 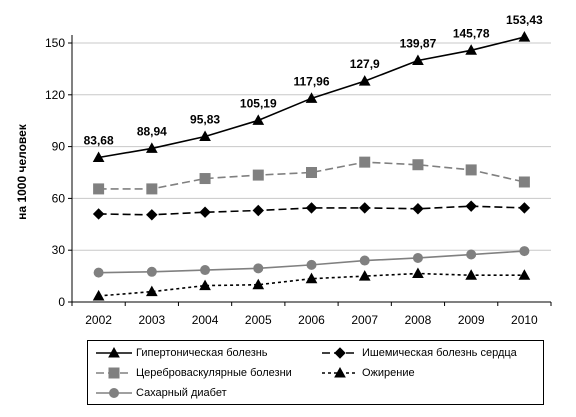 What do you see at coordinates (152, 131) in the screenshot?
I see `data-label: 88,94` at bounding box center [152, 131].